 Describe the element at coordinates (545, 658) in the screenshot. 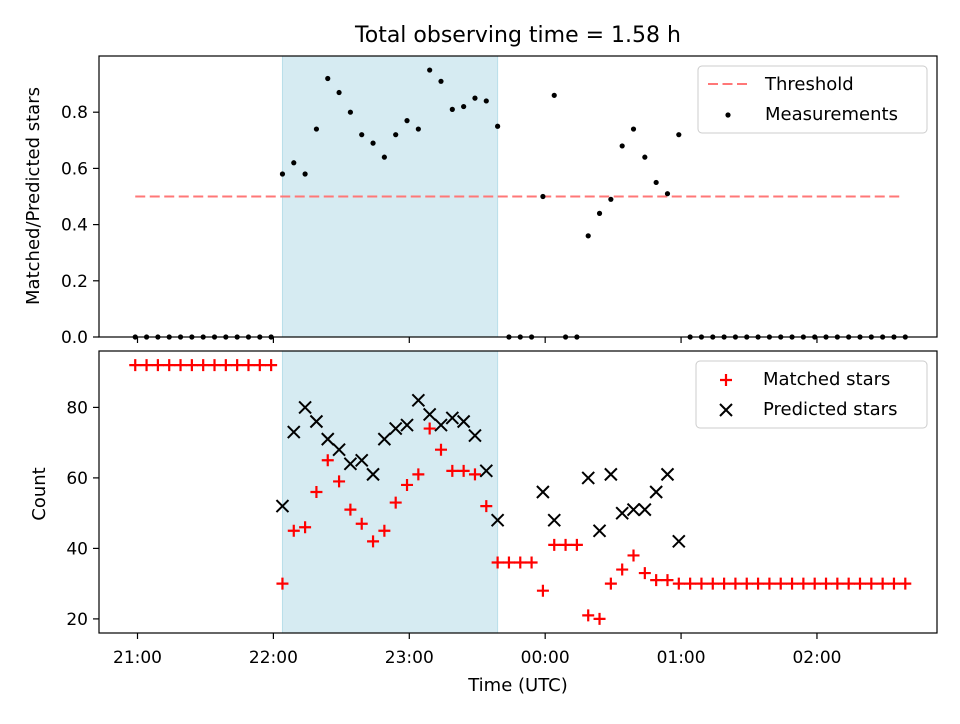

I see `x-tick-label: 00:00` at that location.